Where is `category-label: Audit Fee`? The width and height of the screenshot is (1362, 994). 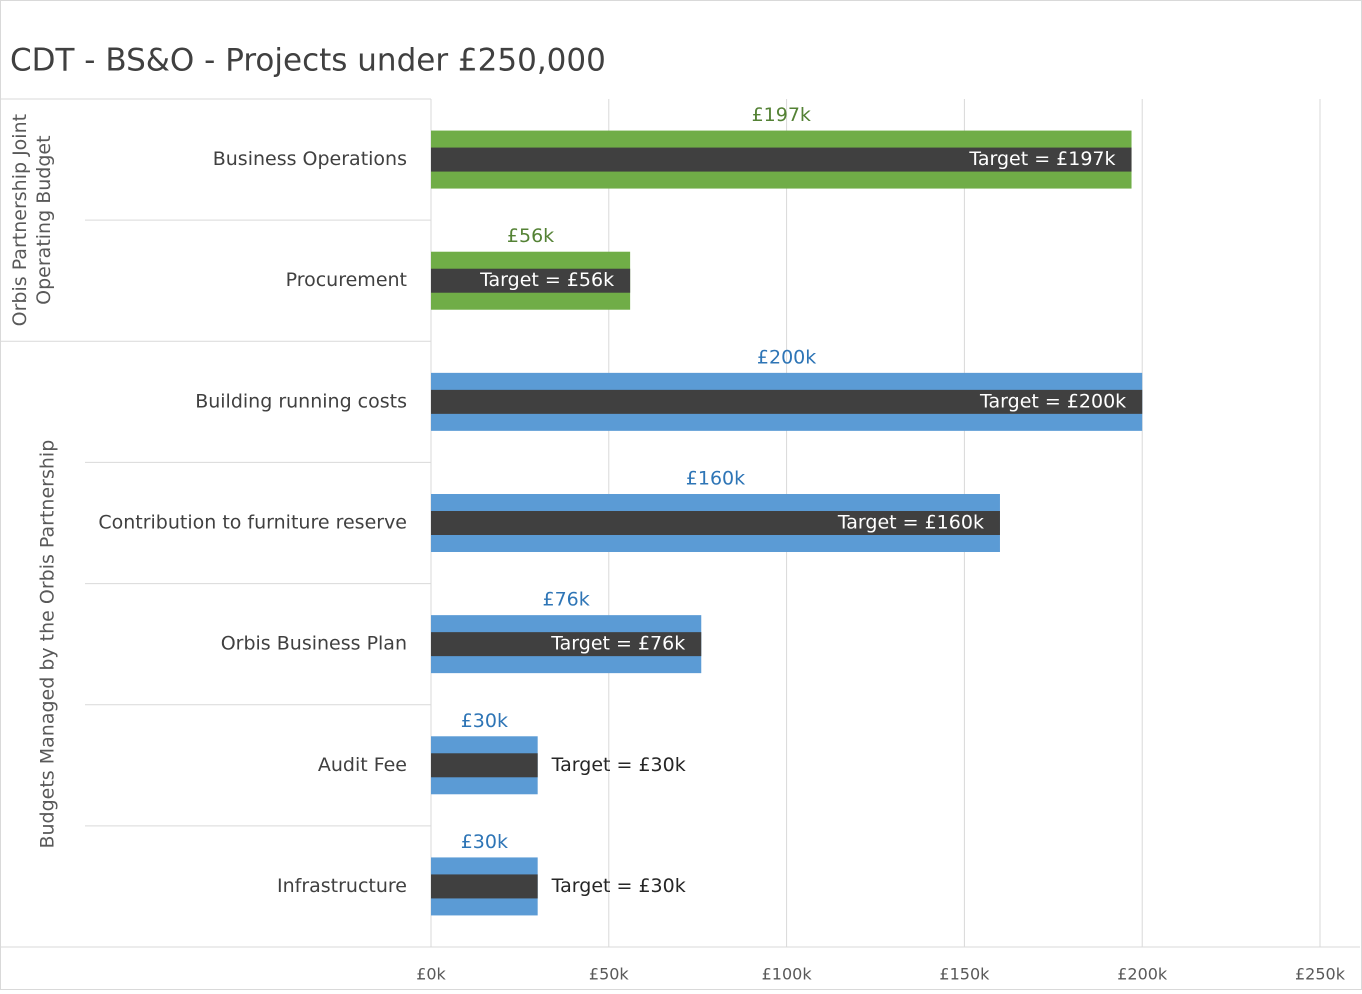
category-label: Audit Fee is located at coordinates (362, 765).